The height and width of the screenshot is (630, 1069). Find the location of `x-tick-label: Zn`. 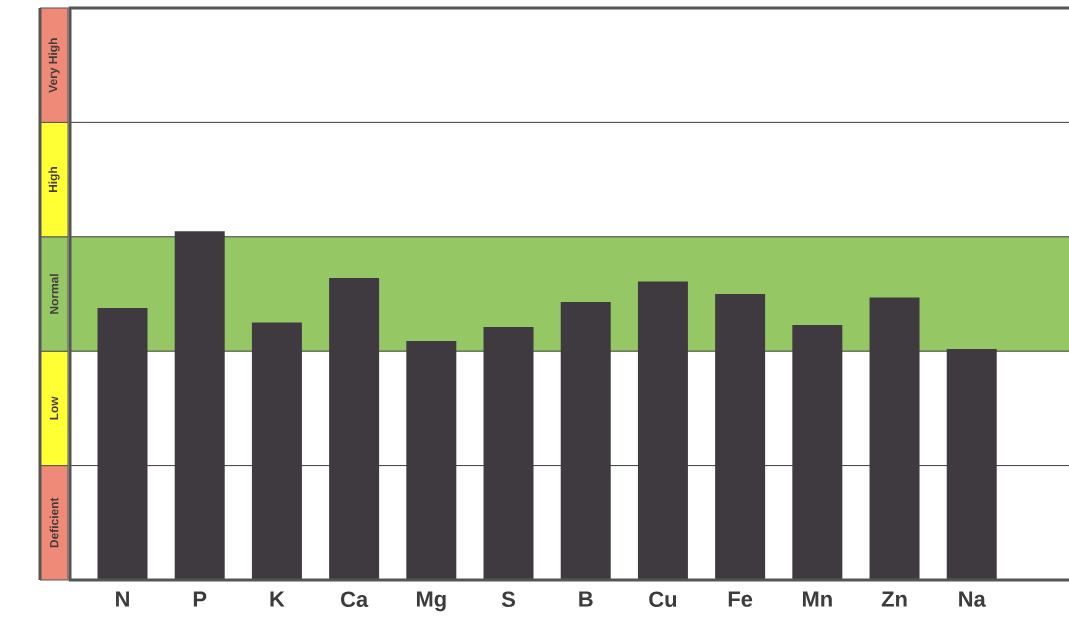

x-tick-label: Zn is located at coordinates (894, 599).